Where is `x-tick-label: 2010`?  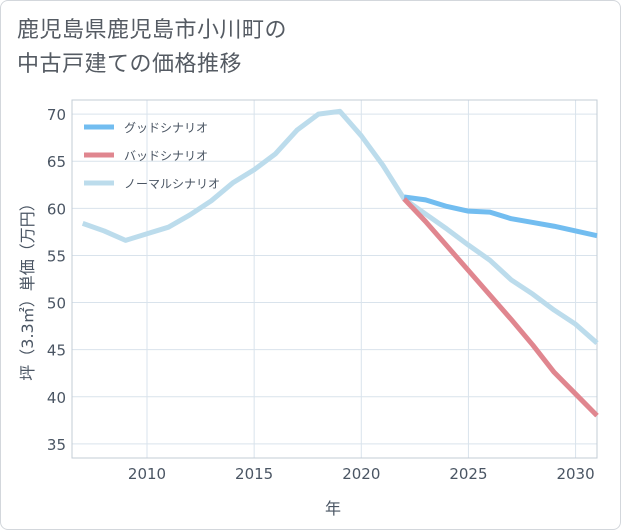
x-tick-label: 2010 is located at coordinates (147, 474).